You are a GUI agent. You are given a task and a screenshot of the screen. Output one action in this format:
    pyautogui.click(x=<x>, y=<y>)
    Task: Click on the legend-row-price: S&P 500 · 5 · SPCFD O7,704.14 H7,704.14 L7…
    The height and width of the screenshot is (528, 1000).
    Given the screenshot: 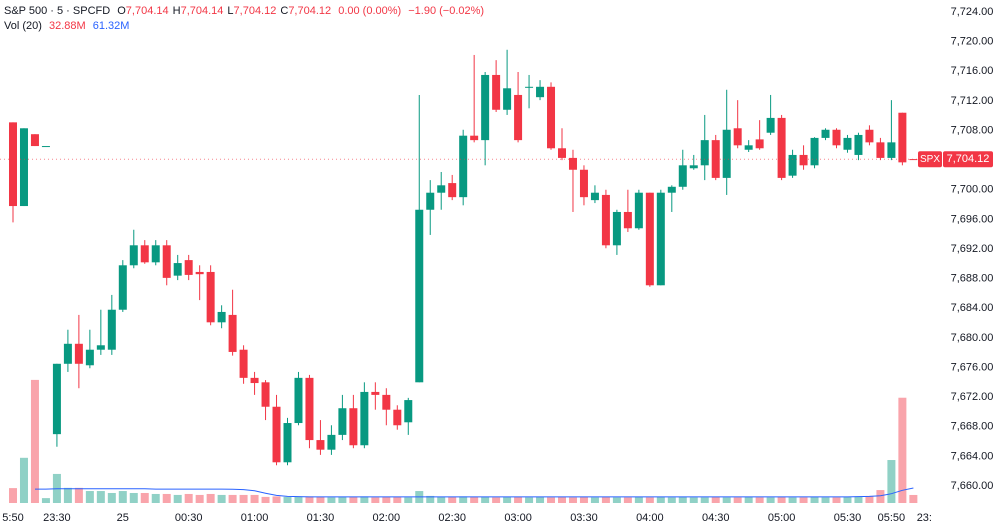 What is the action you would take?
    pyautogui.click(x=244, y=11)
    